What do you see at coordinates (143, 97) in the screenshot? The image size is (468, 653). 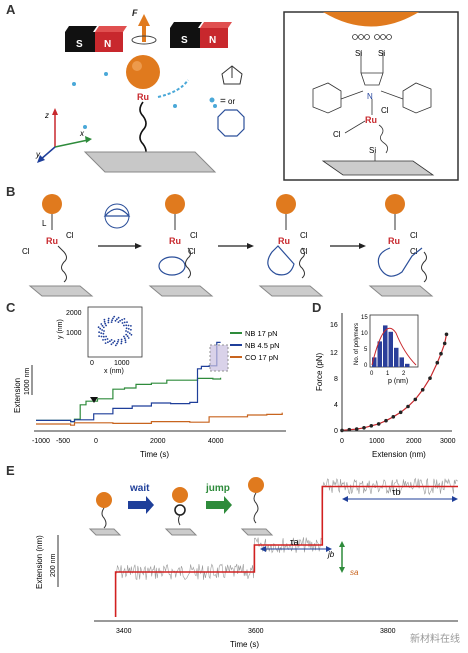 I see `ru-label-a: Ru` at bounding box center [143, 97].